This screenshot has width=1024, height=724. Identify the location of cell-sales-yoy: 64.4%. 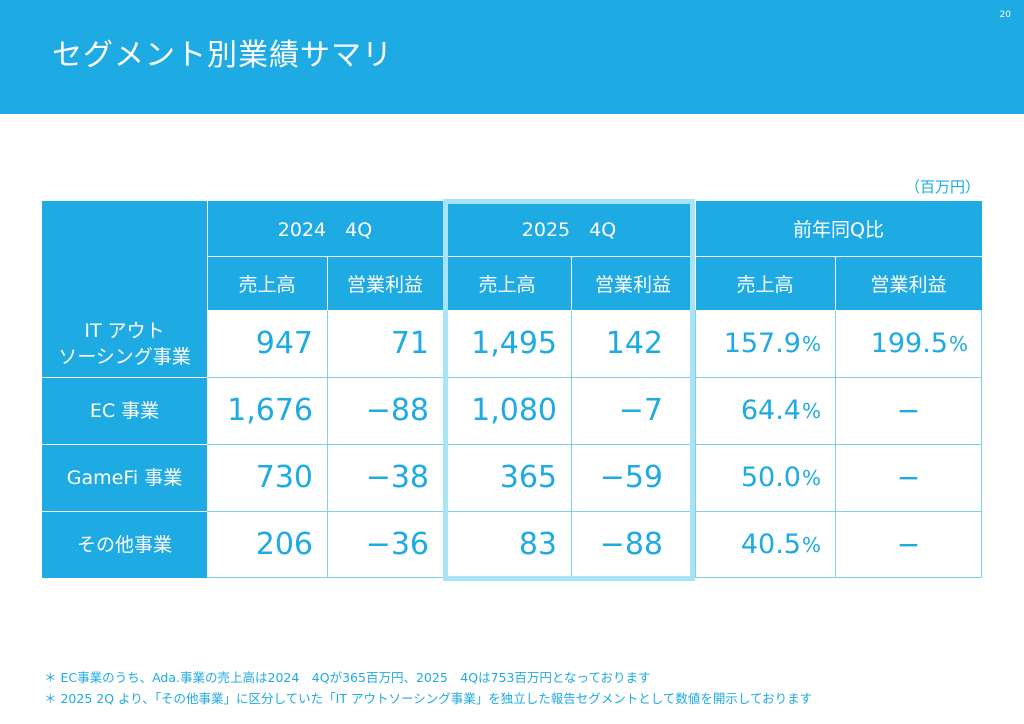
(765, 410).